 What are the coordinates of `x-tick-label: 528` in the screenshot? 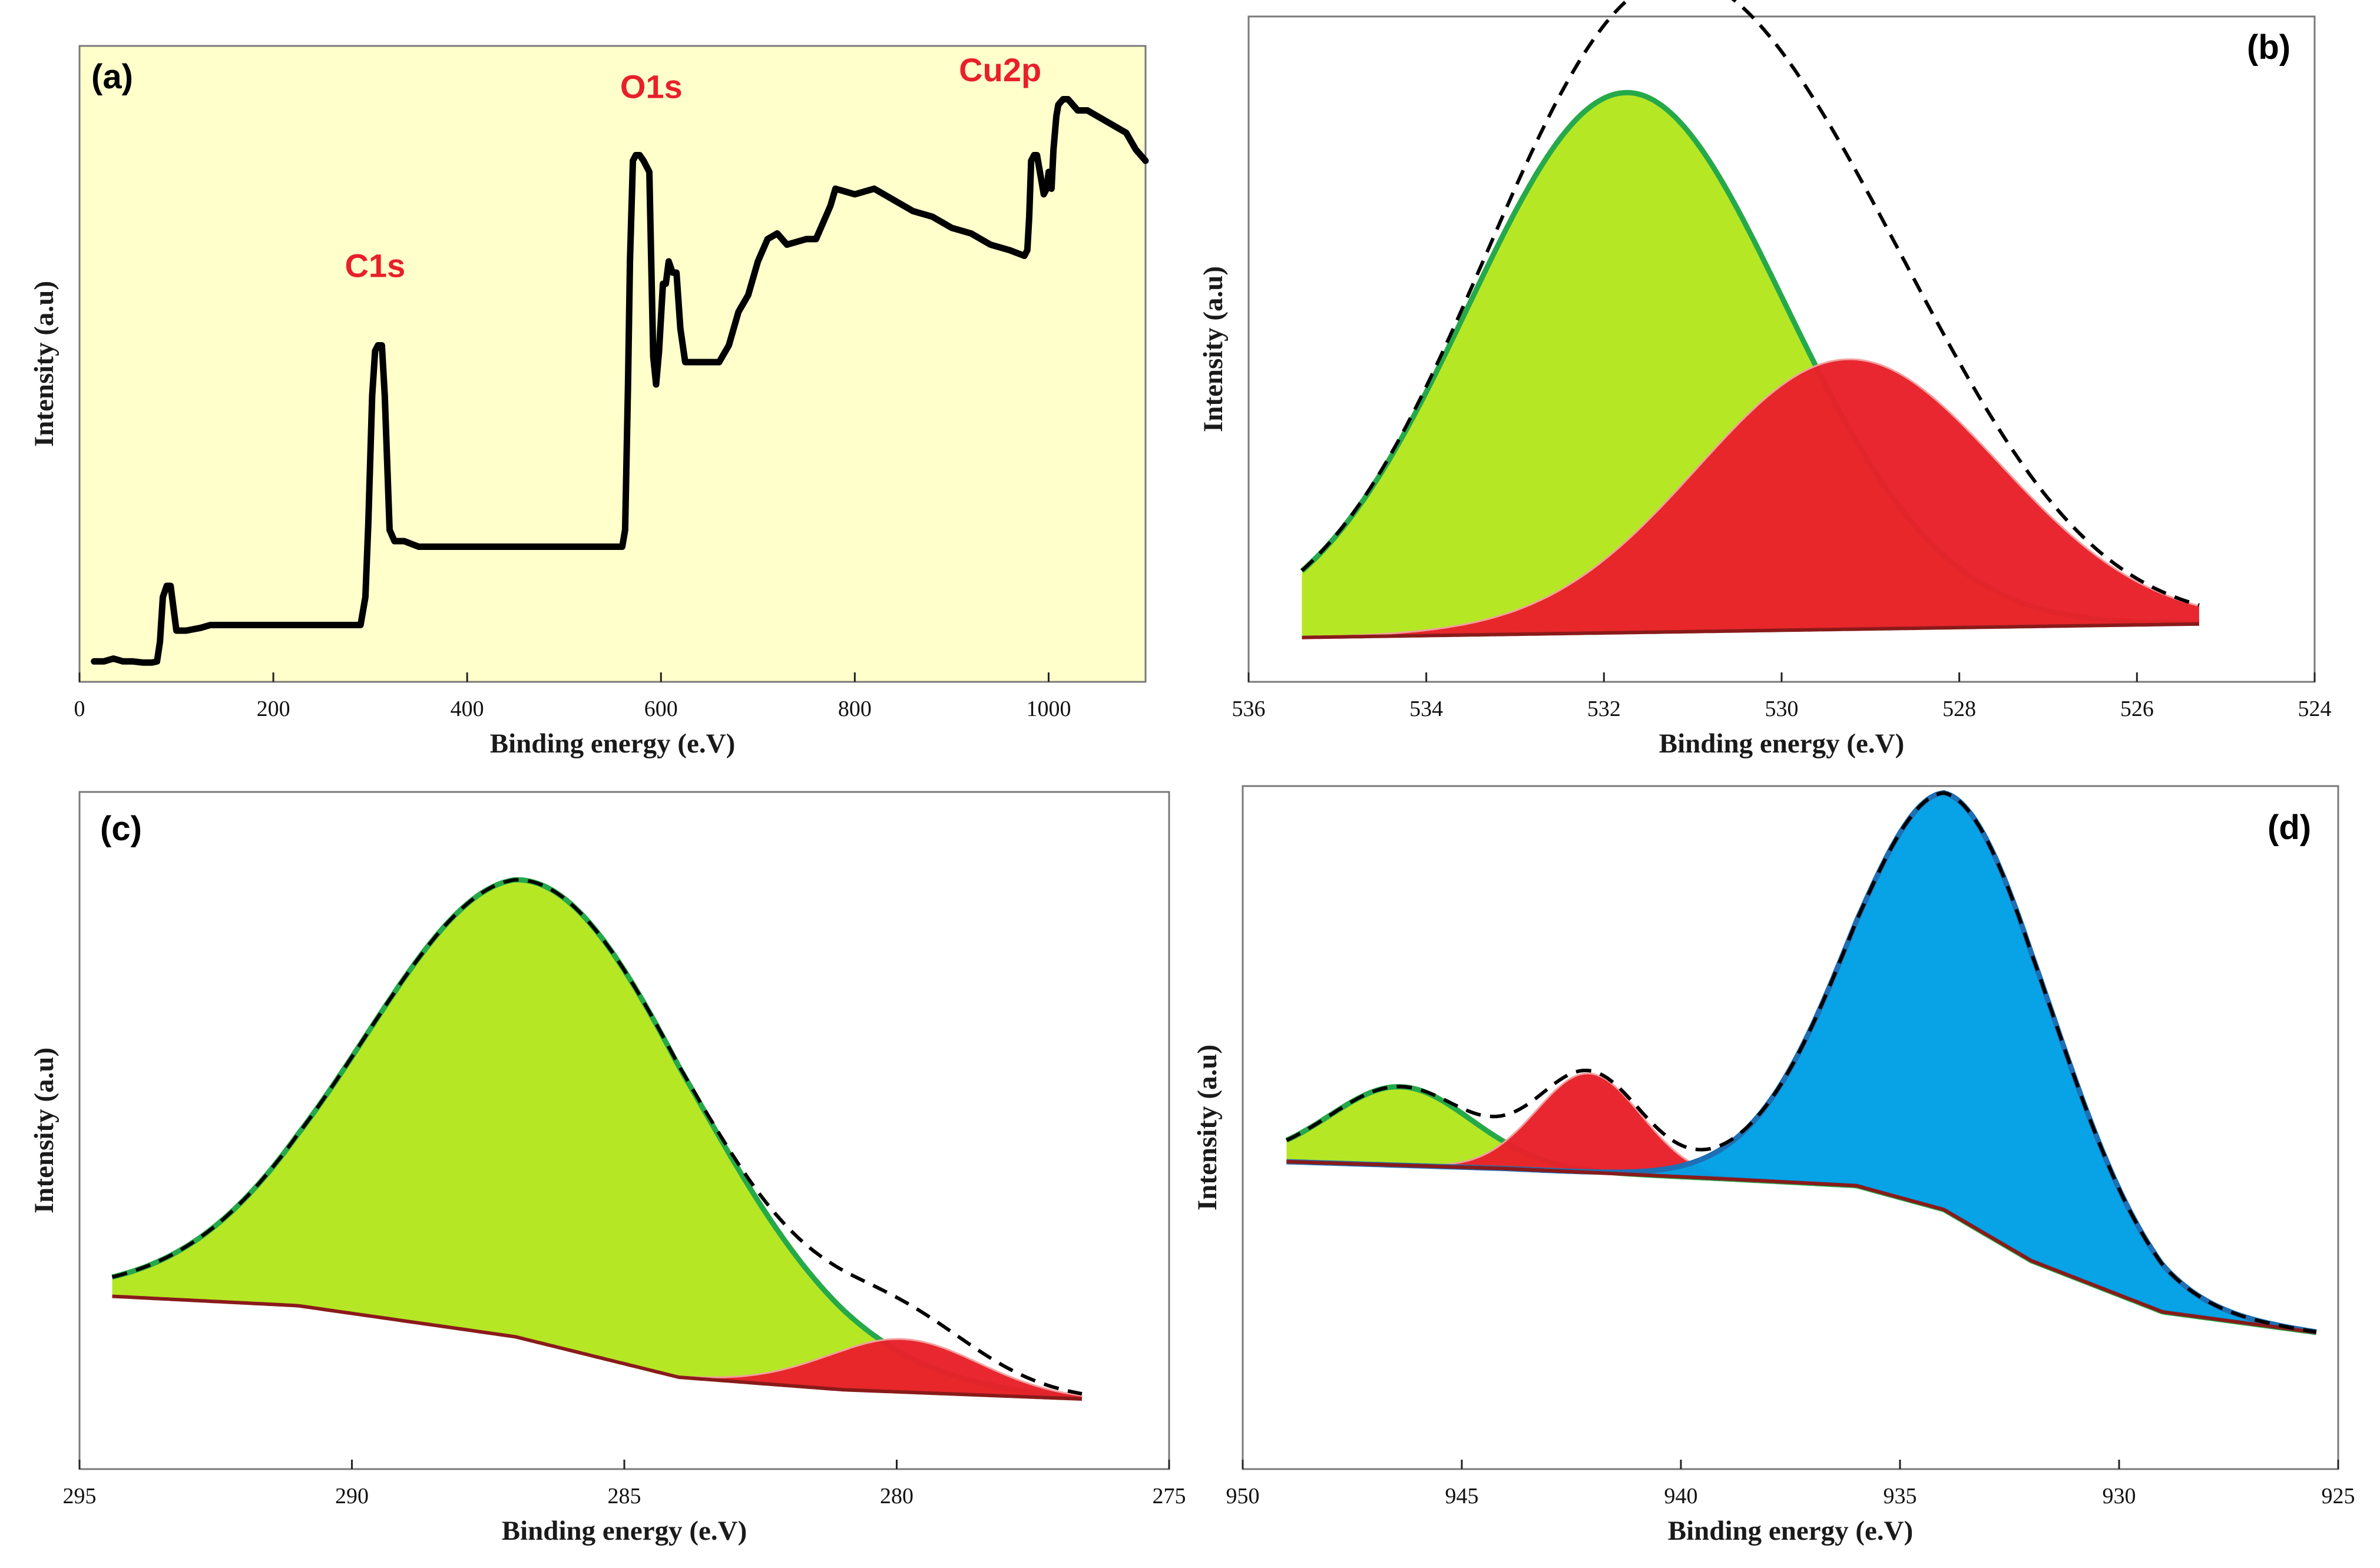 It's located at (1959, 709).